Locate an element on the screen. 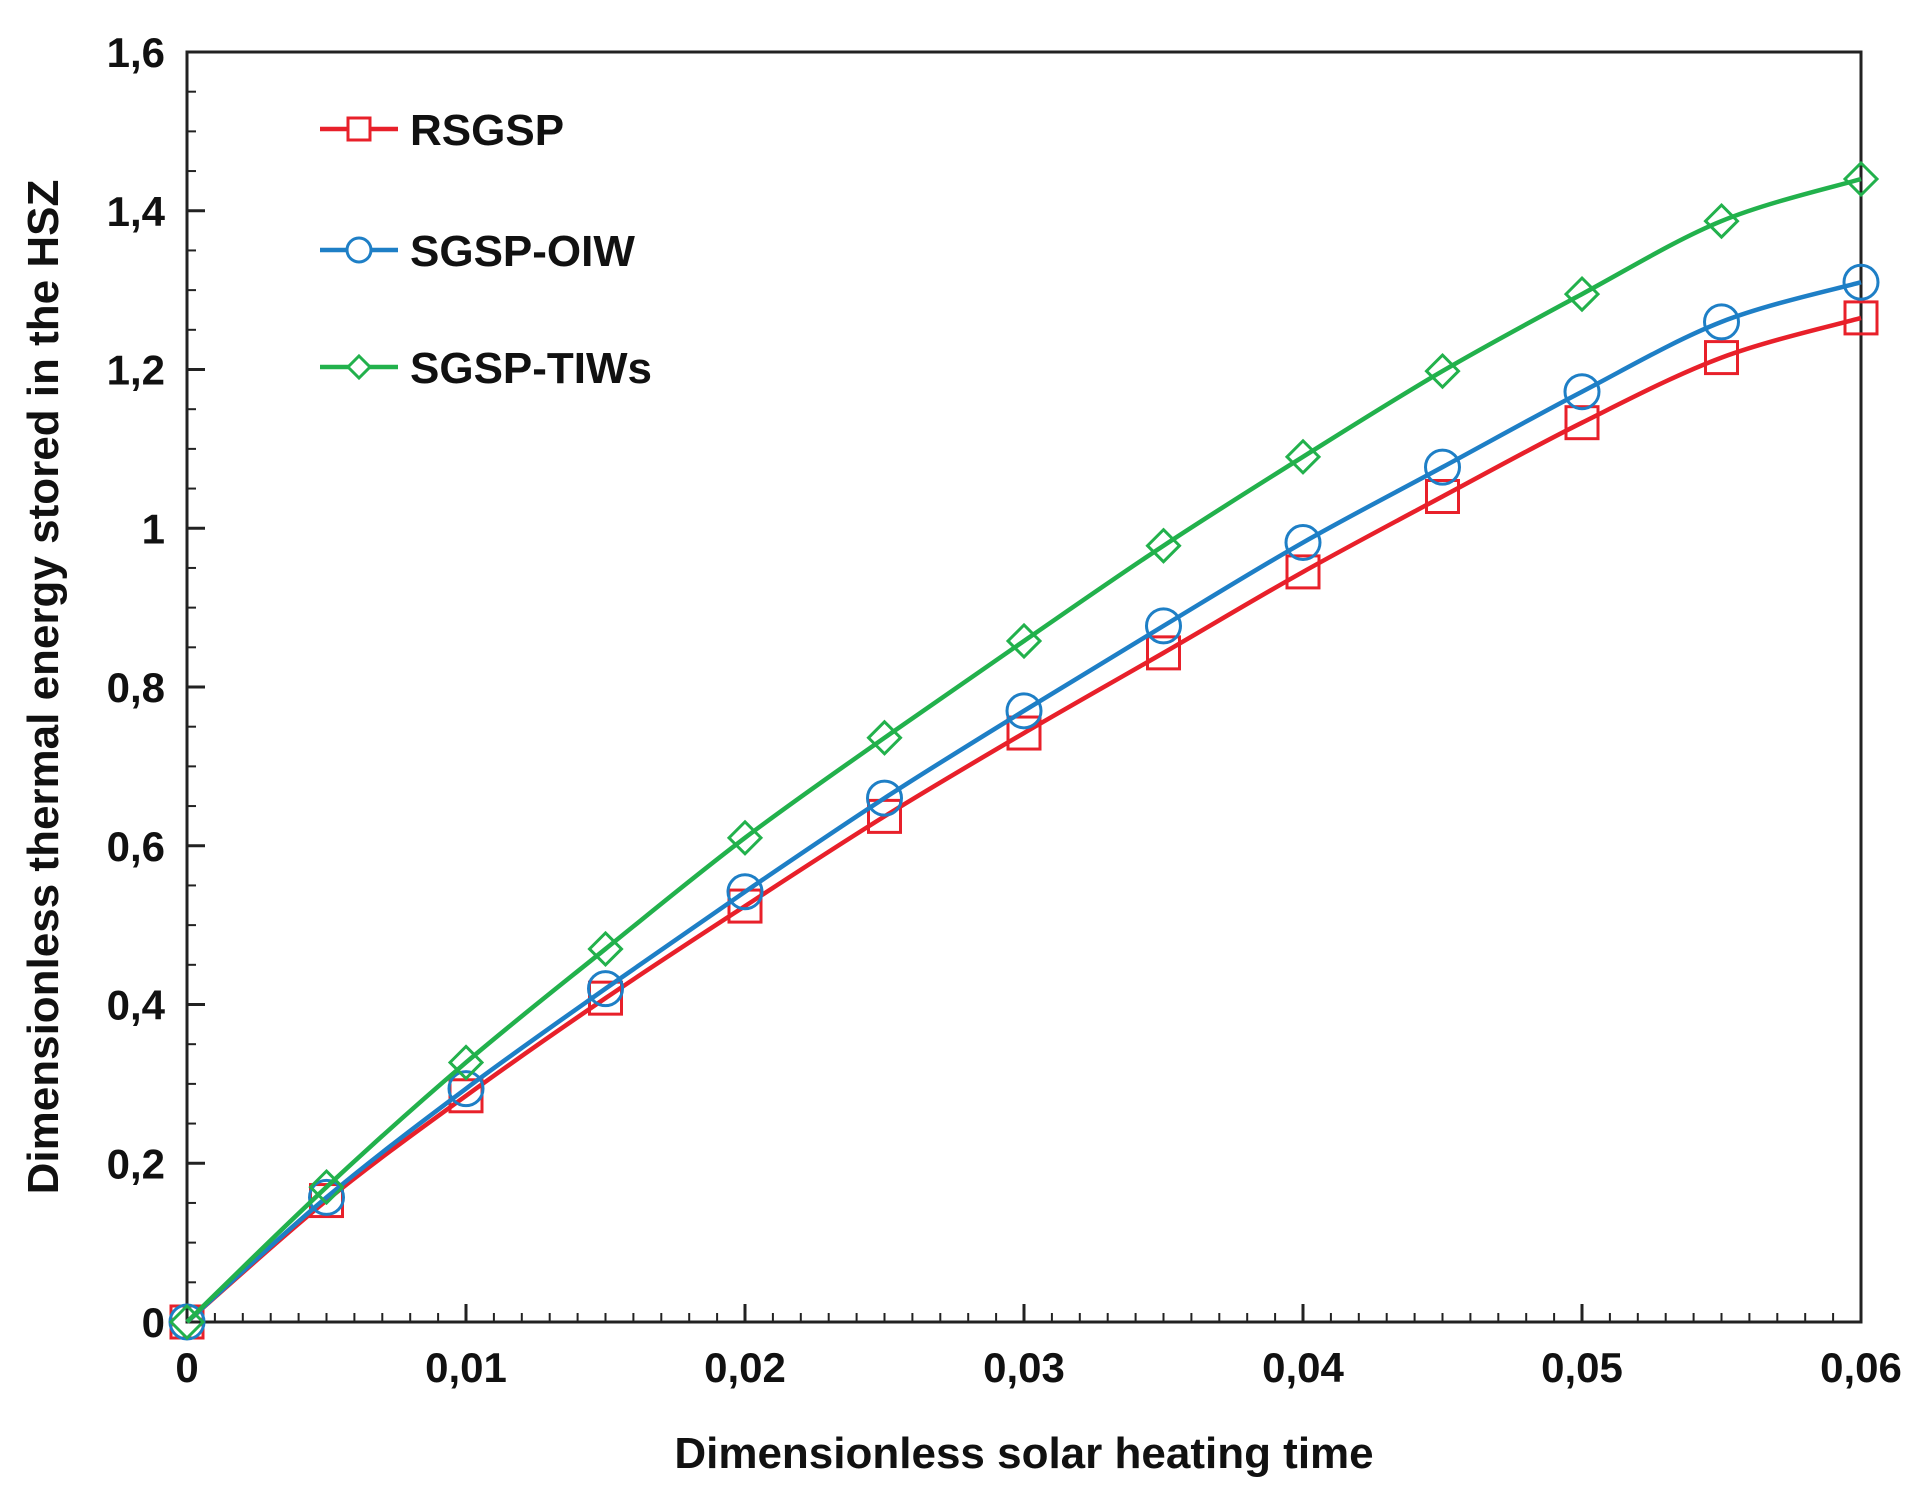  x-tick-label: 0,05 is located at coordinates (1582, 1367).